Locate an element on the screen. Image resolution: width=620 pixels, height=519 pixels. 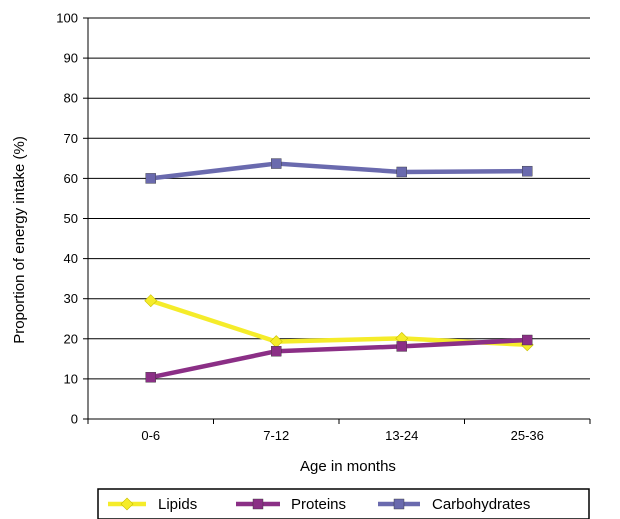
series-proteins is located at coordinates (339, 358).